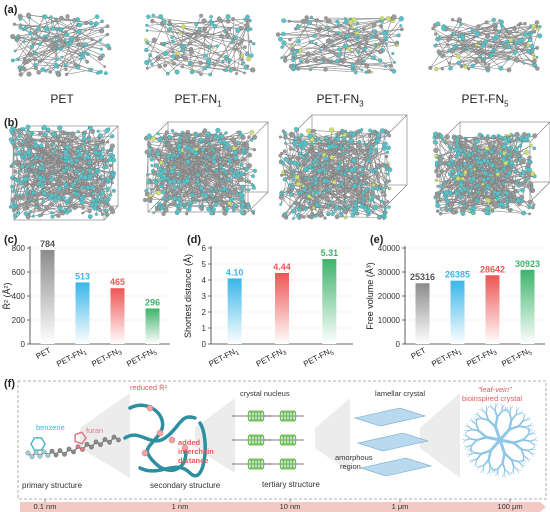 Image resolution: width=550 pixels, height=512 pixels. I want to click on panel-label-b: (b), so click(11, 123).